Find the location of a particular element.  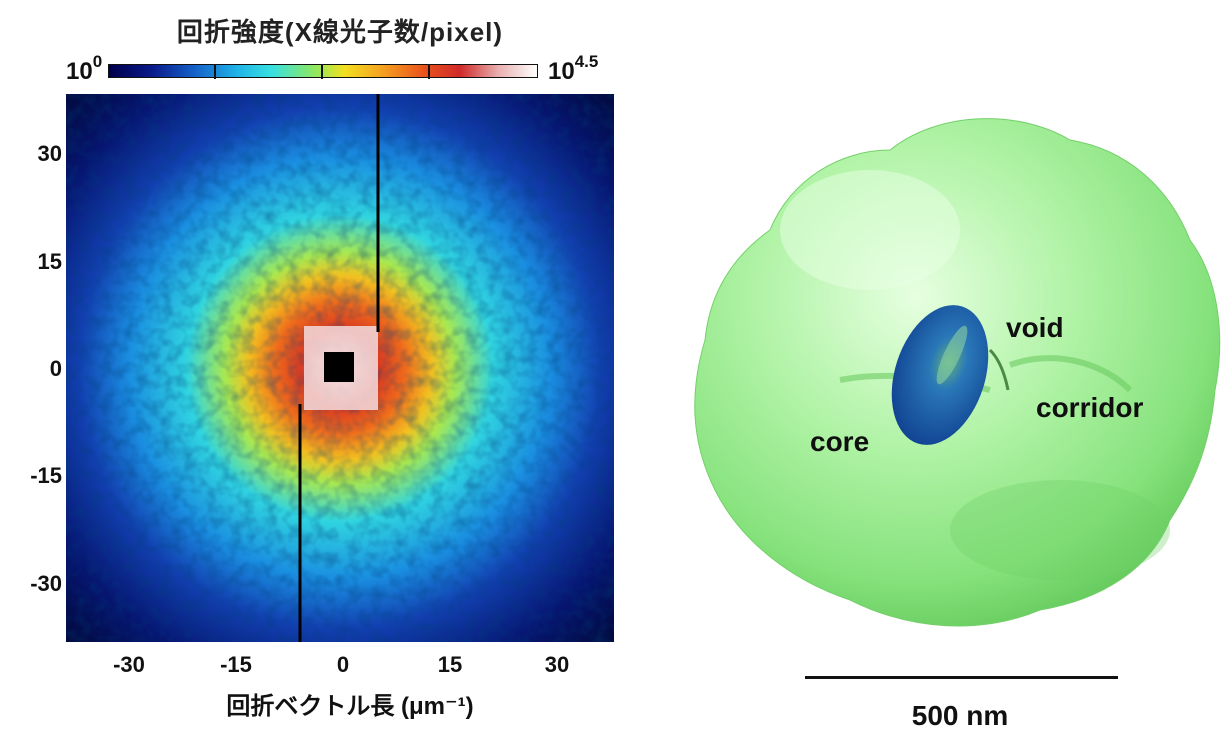

x-tick-label: 0 is located at coordinates (343, 664).